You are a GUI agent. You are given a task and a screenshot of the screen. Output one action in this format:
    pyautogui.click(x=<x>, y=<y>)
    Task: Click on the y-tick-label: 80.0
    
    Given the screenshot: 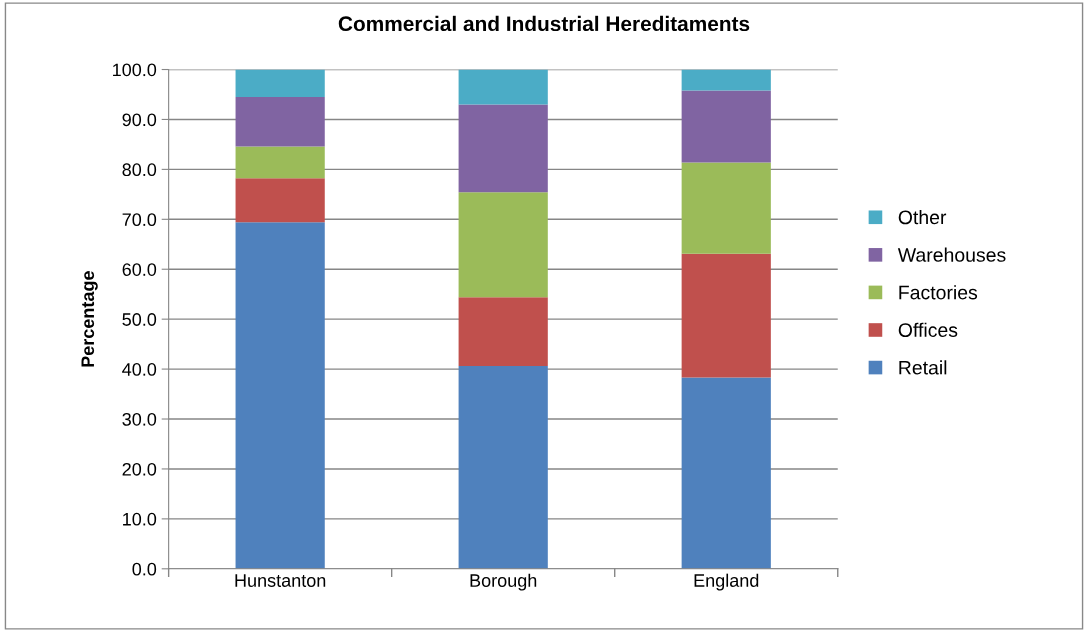 What is the action you would take?
    pyautogui.click(x=139, y=170)
    